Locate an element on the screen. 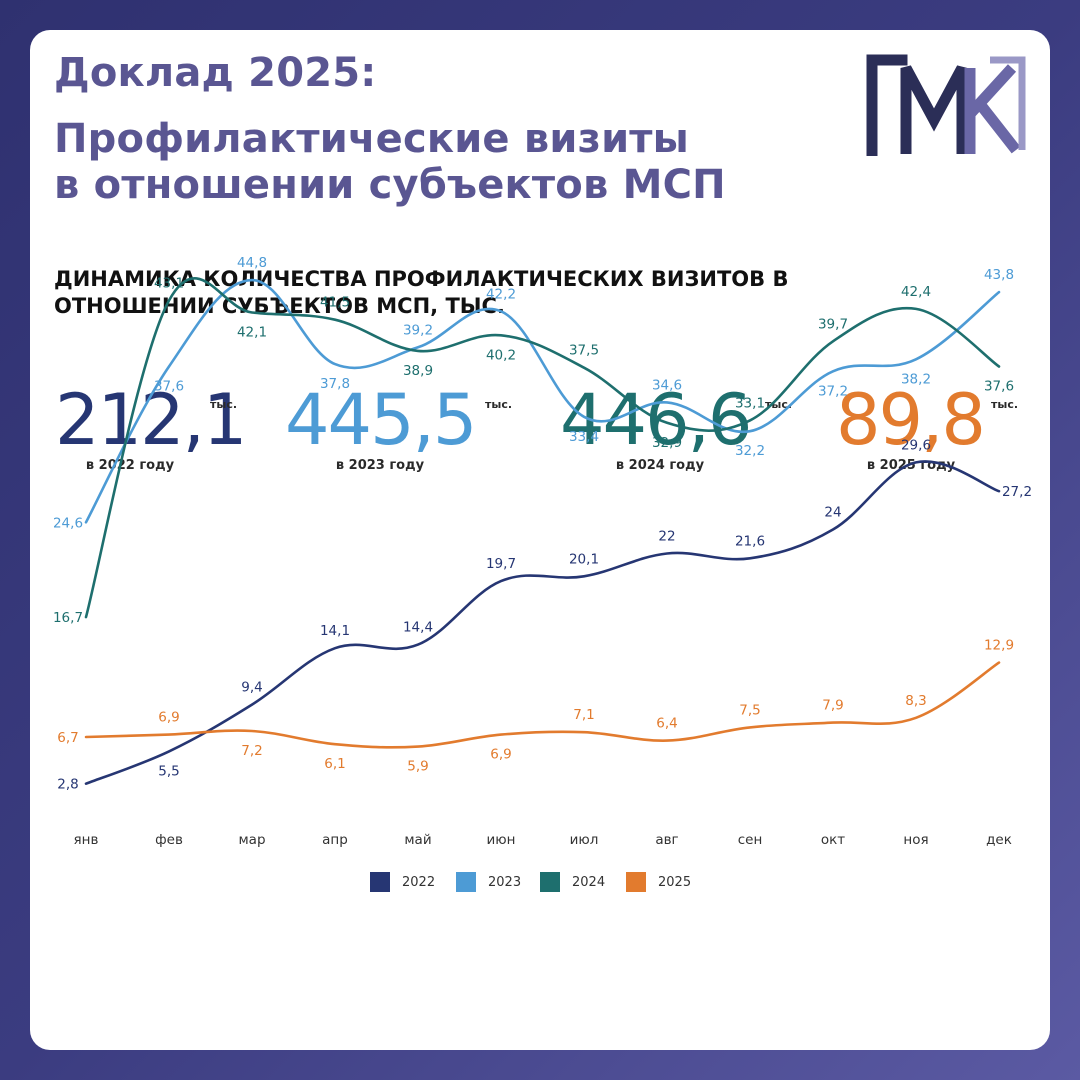 The width and height of the screenshot is (1080, 1080). legend-item-2024: 2024 is located at coordinates (572, 882).